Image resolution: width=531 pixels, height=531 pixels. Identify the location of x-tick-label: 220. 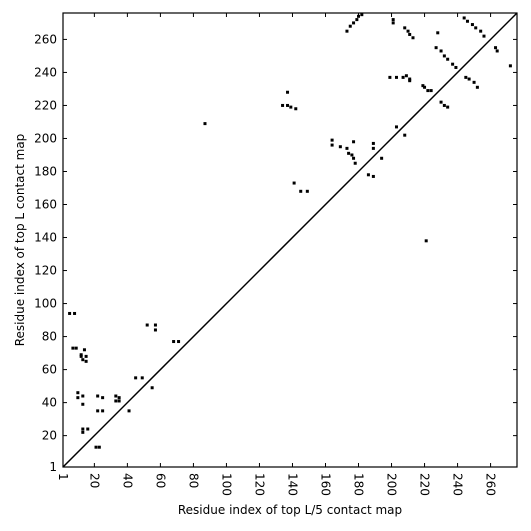
(425, 484).